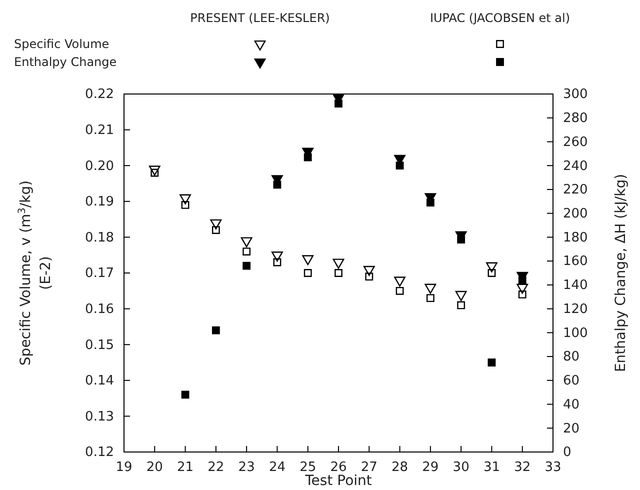 This screenshot has width=640, height=490. I want to click on y2-tick-label: 20, so click(571, 428).